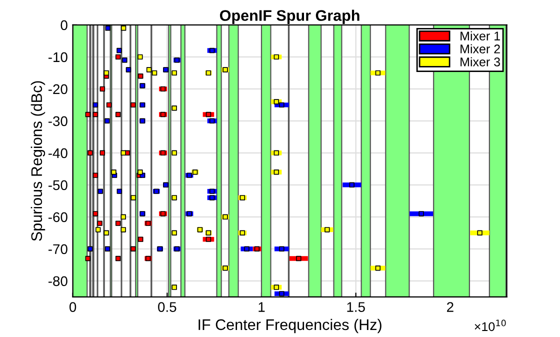 The height and width of the screenshot is (337, 560). Describe the element at coordinates (58, 89) in the screenshot. I see `y-tick-label: -20` at that location.